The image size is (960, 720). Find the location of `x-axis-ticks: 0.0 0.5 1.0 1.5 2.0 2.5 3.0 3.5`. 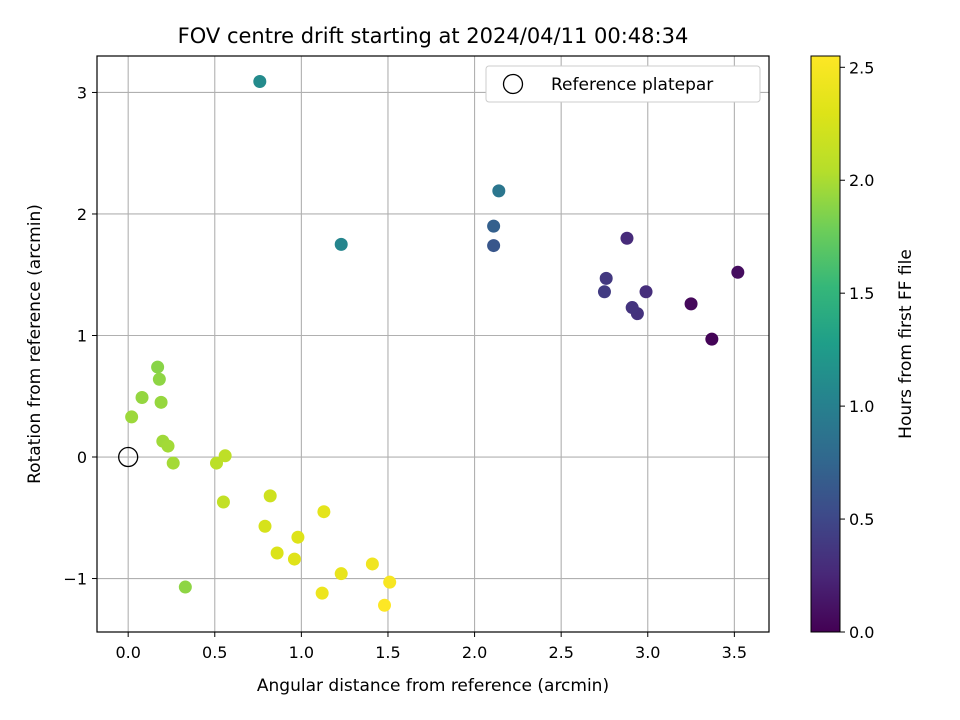

x-axis-ticks: 0.0 0.5 1.0 1.5 2.0 2.5 3.0 3.5 is located at coordinates (431, 647).